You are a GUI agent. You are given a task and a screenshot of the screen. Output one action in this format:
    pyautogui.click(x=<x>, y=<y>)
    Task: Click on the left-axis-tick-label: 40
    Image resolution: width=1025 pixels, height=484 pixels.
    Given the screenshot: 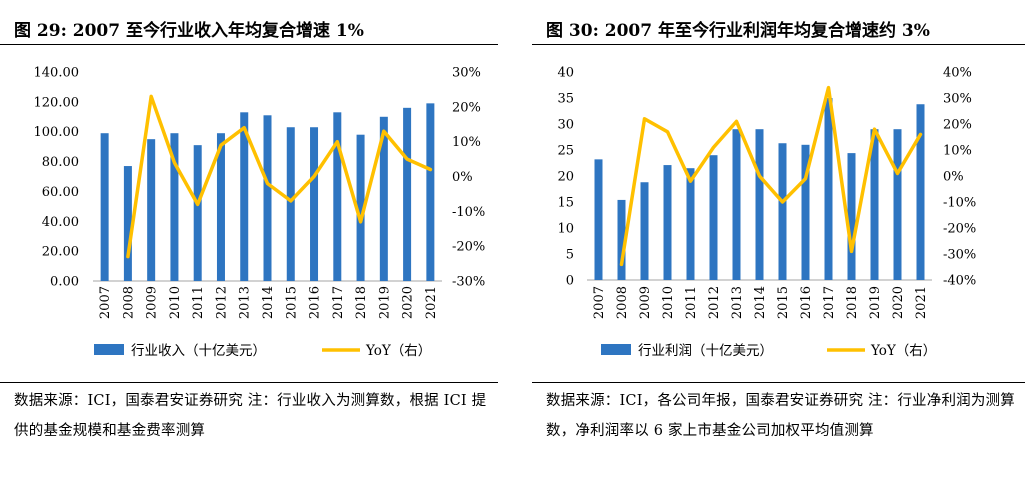 What is the action you would take?
    pyautogui.click(x=565, y=73)
    